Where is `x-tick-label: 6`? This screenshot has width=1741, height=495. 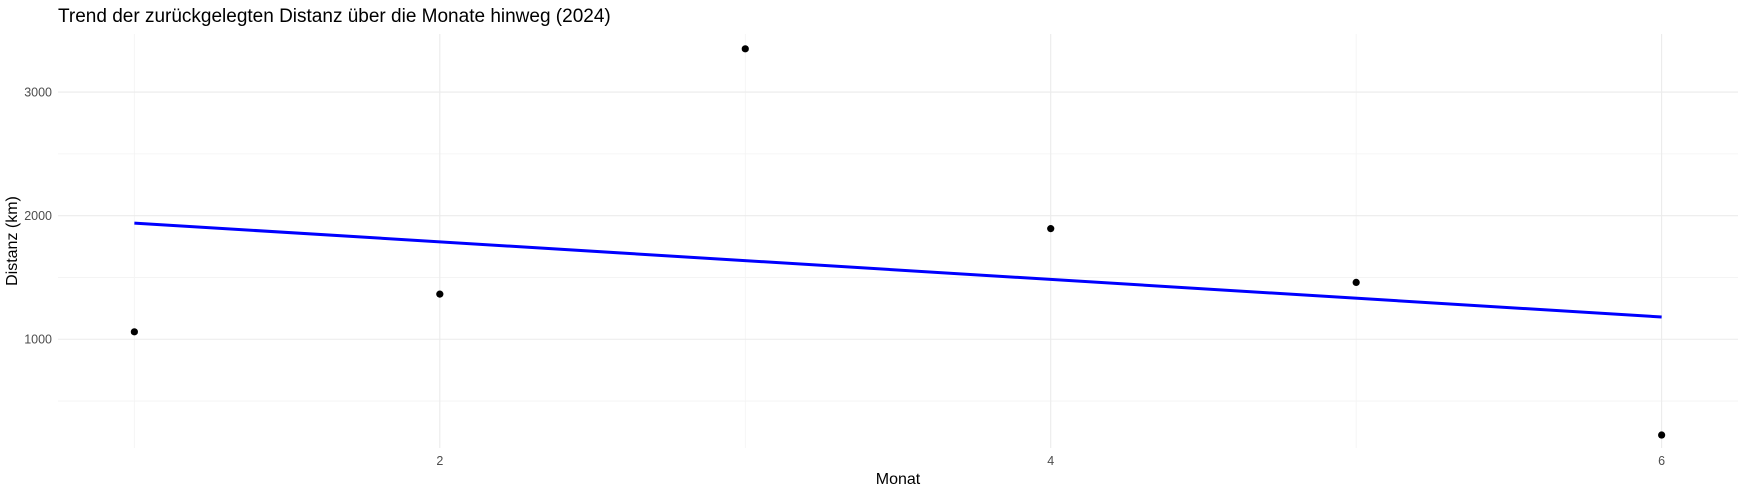
x-tick-label: 6 is located at coordinates (1661, 461).